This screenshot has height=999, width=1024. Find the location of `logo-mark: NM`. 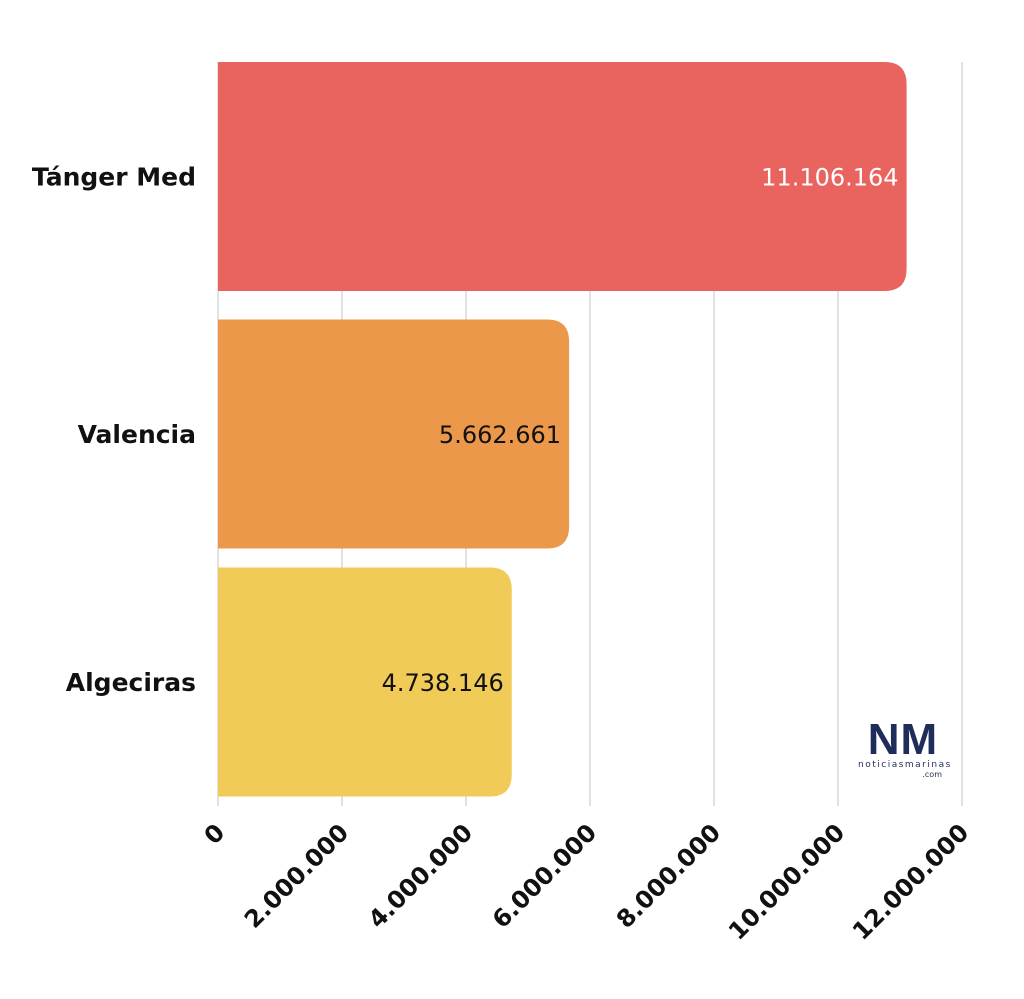

logo-mark: NM is located at coordinates (903, 739).